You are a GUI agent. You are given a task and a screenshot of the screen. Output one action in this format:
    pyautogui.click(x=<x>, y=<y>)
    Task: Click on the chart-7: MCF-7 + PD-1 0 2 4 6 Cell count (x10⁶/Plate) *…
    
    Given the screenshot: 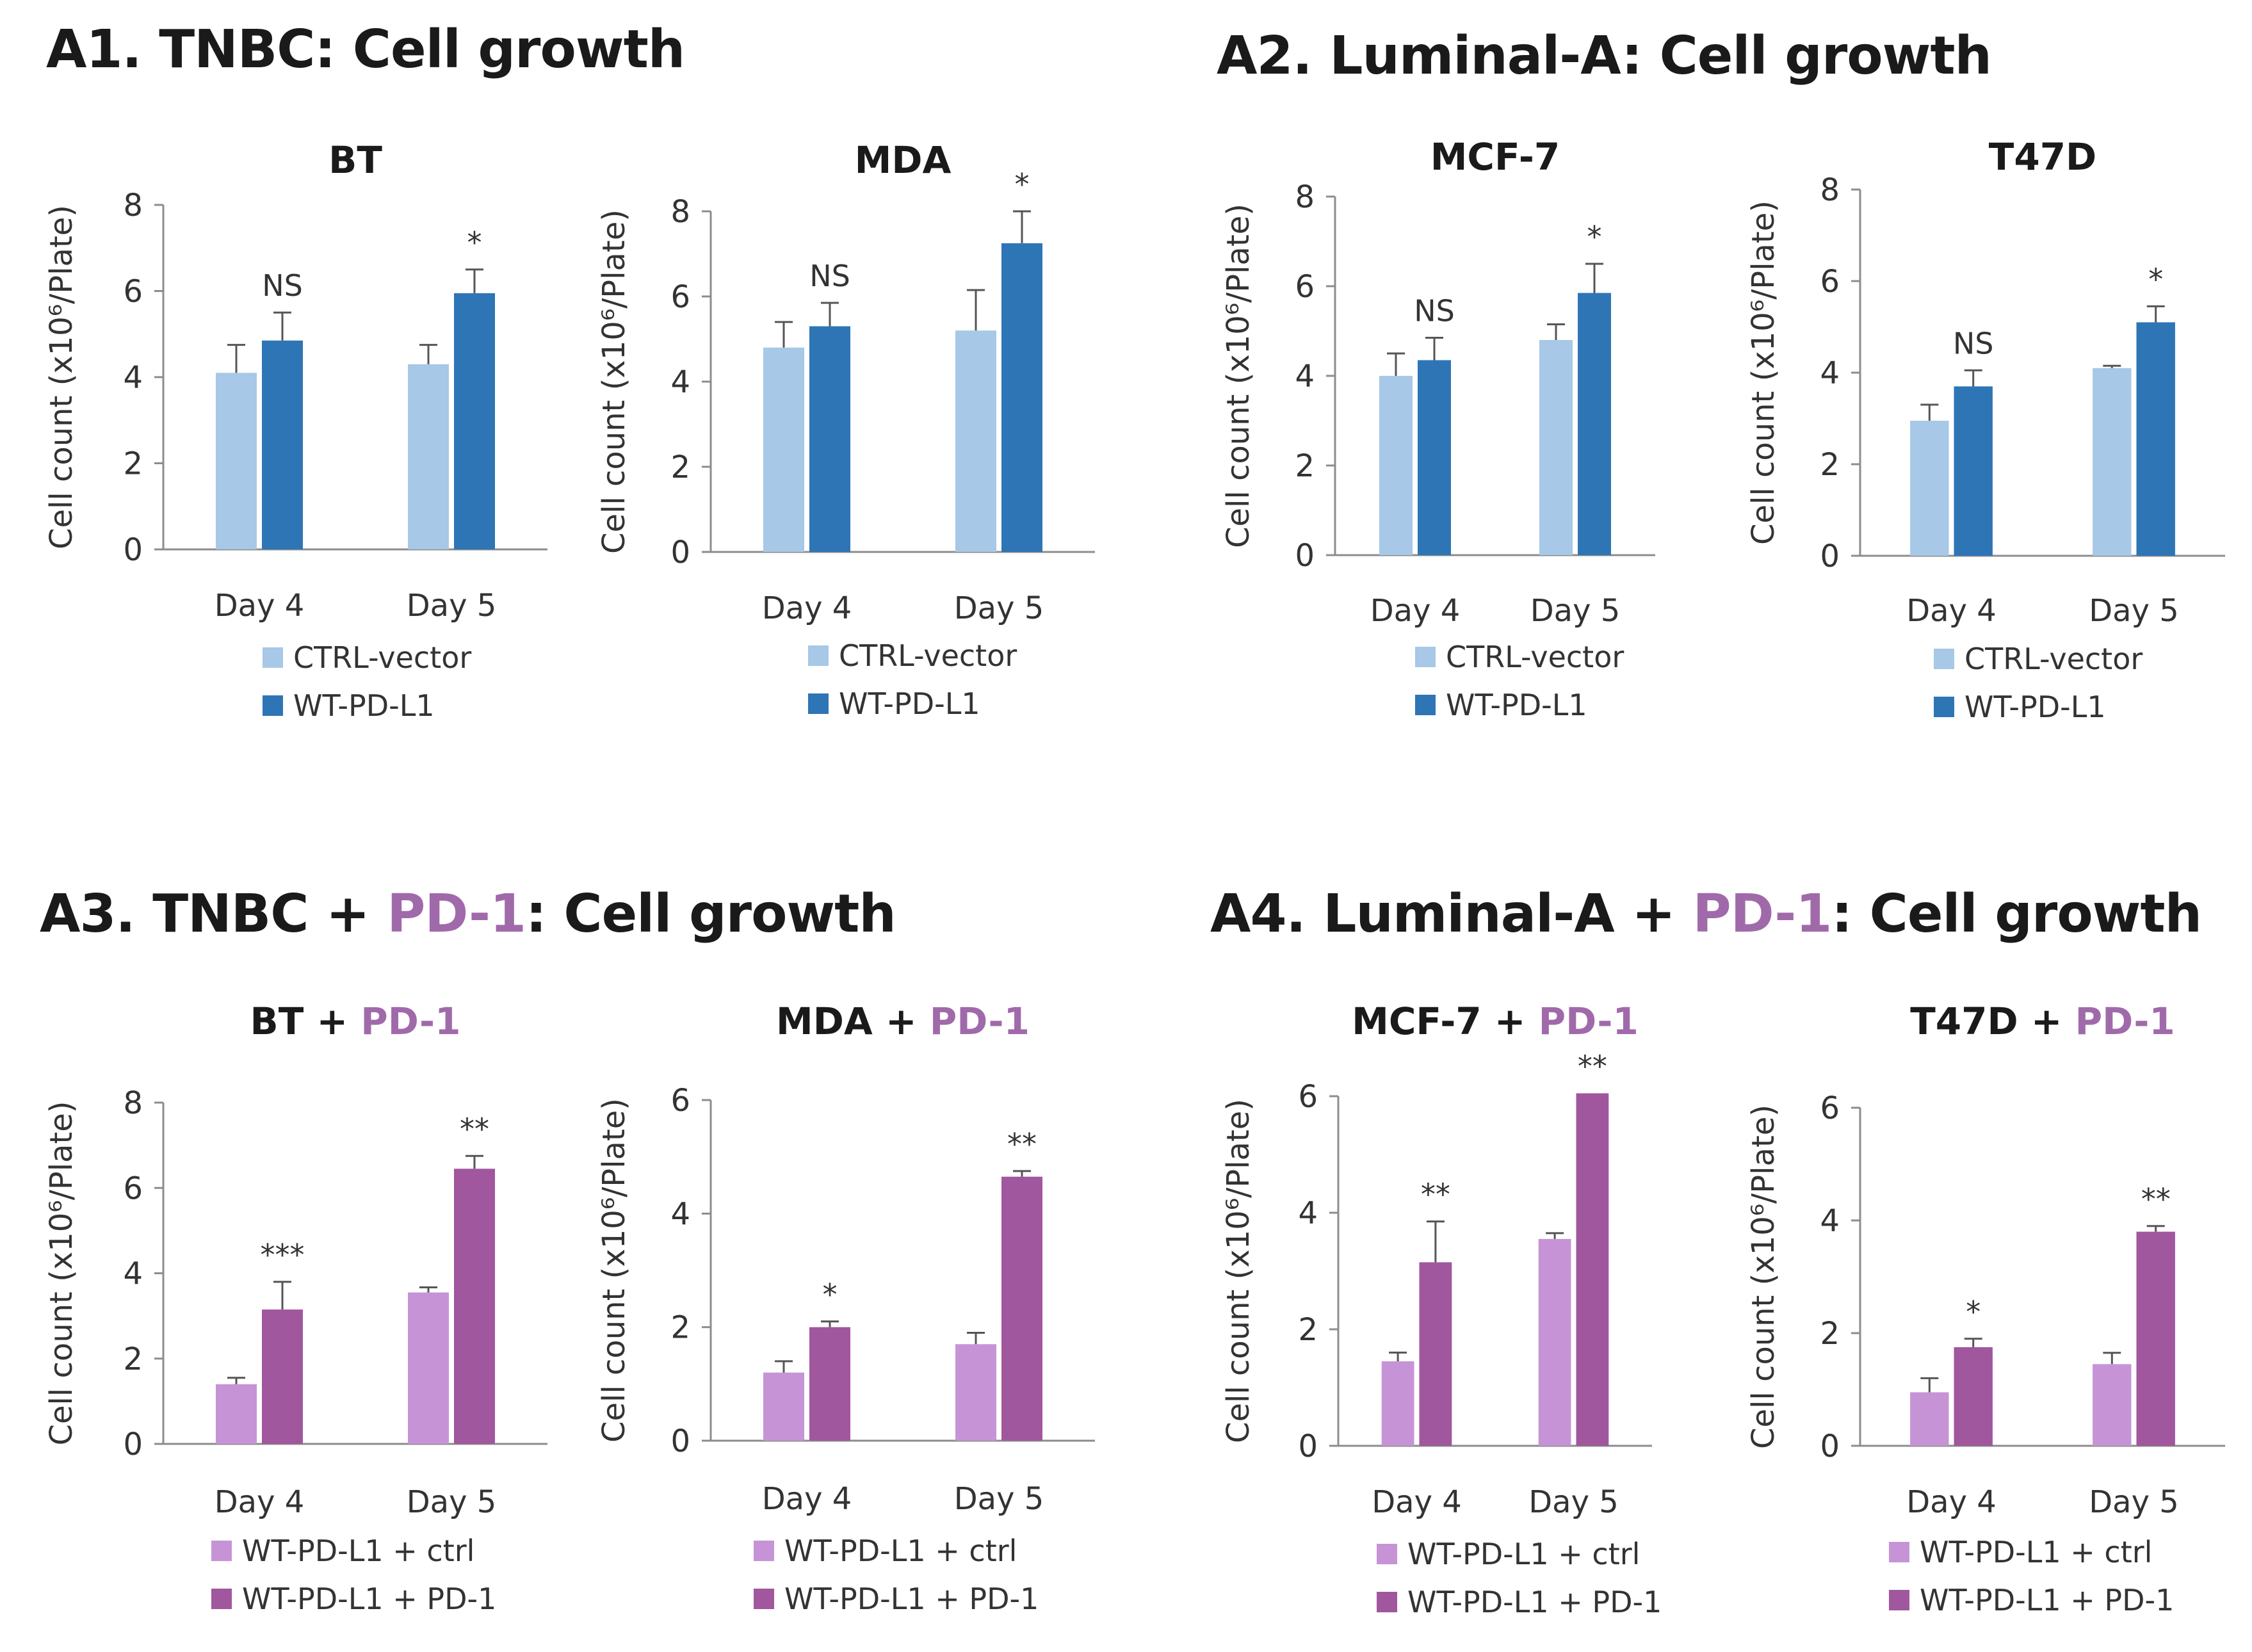 What is the action you would take?
    pyautogui.click(x=1441, y=1309)
    